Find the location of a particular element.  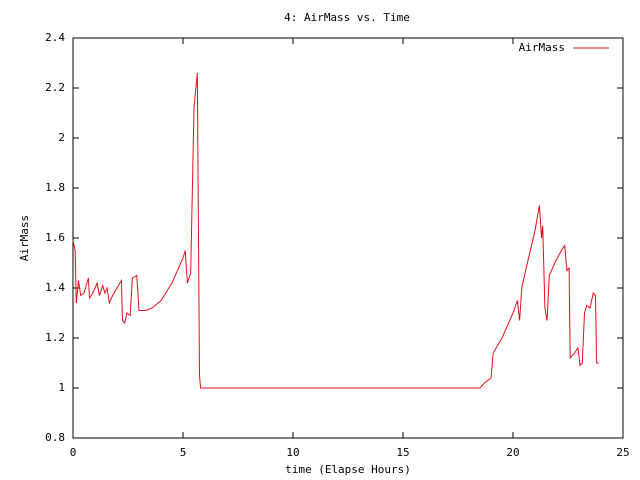

y-tick-label: 1.6 is located at coordinates (55, 237).